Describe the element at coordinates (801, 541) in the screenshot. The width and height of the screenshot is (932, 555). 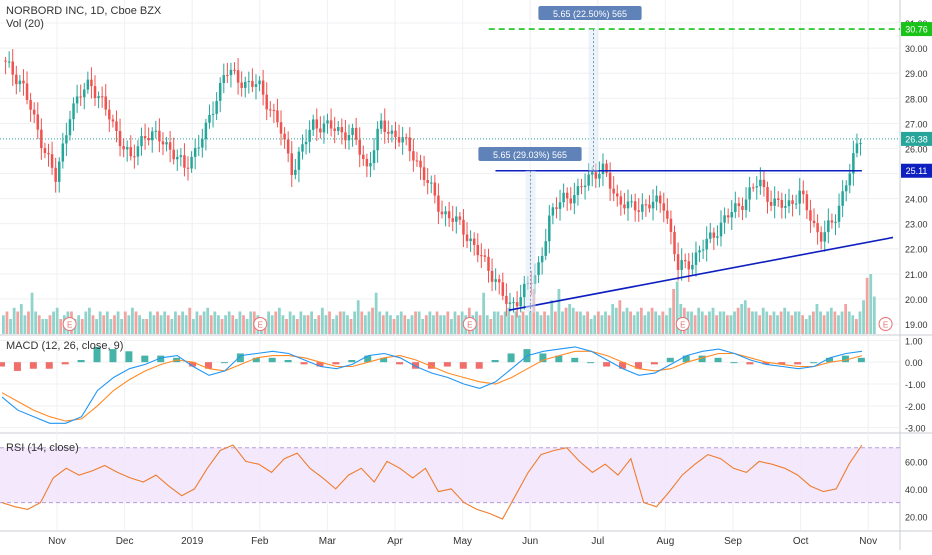
I see `x-tick-label: Oct` at that location.